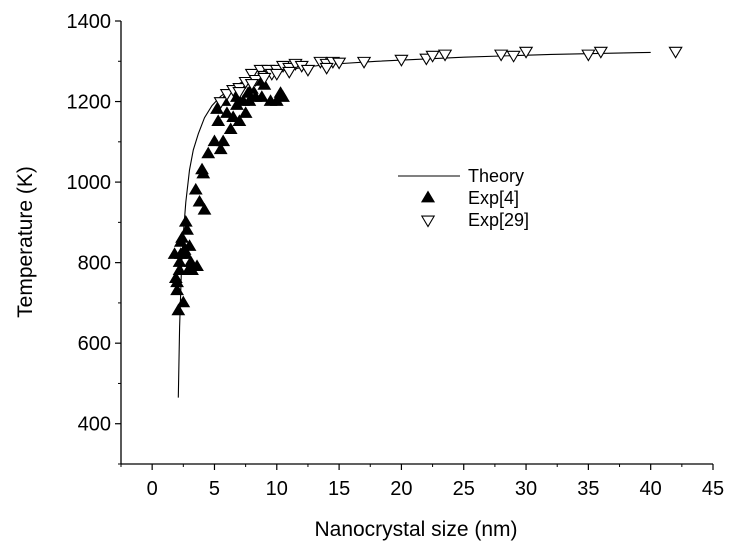 Image resolution: width=731 pixels, height=548 pixels. What do you see at coordinates (94, 264) in the screenshot?
I see `y-tick-label: 800` at bounding box center [94, 264].